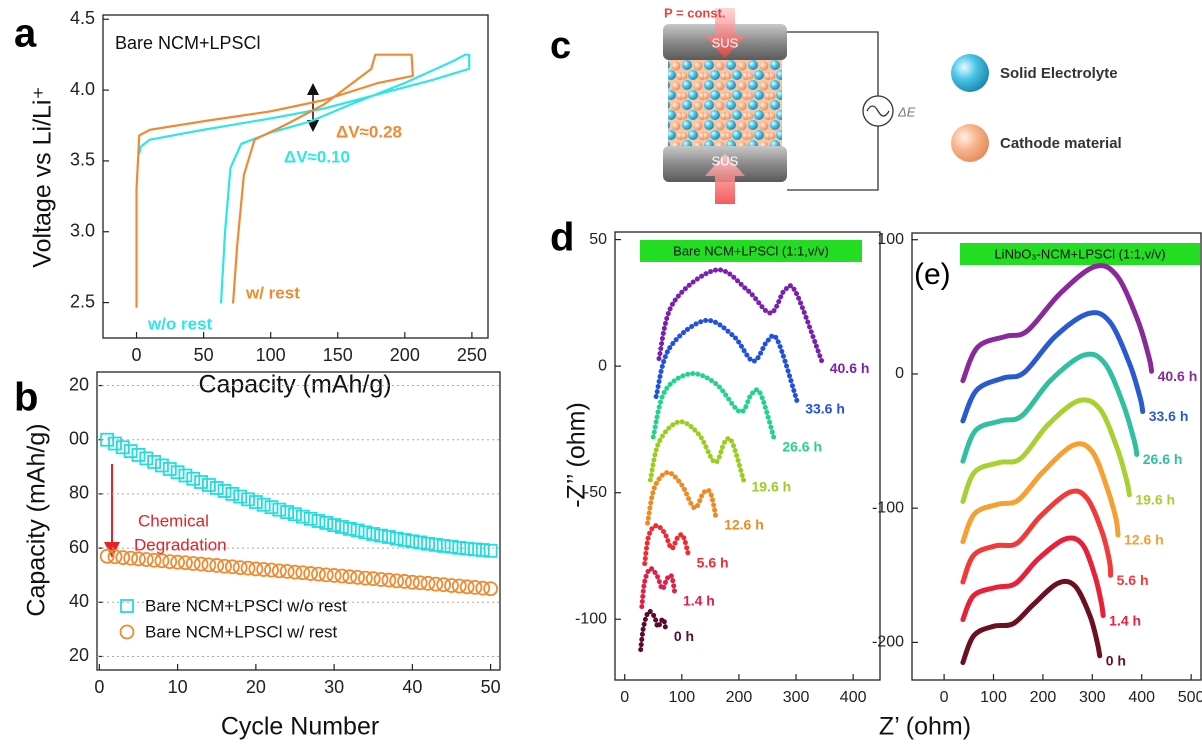  I want to click on x-tick-label: 10, so click(178, 687).